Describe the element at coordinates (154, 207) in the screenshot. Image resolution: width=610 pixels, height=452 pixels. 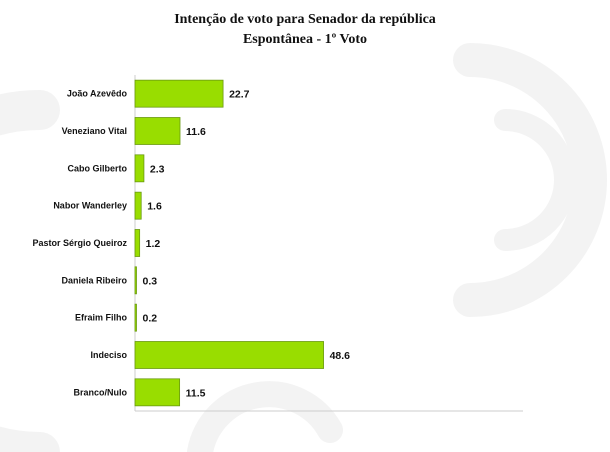
I see `value-label: 1.6` at that location.